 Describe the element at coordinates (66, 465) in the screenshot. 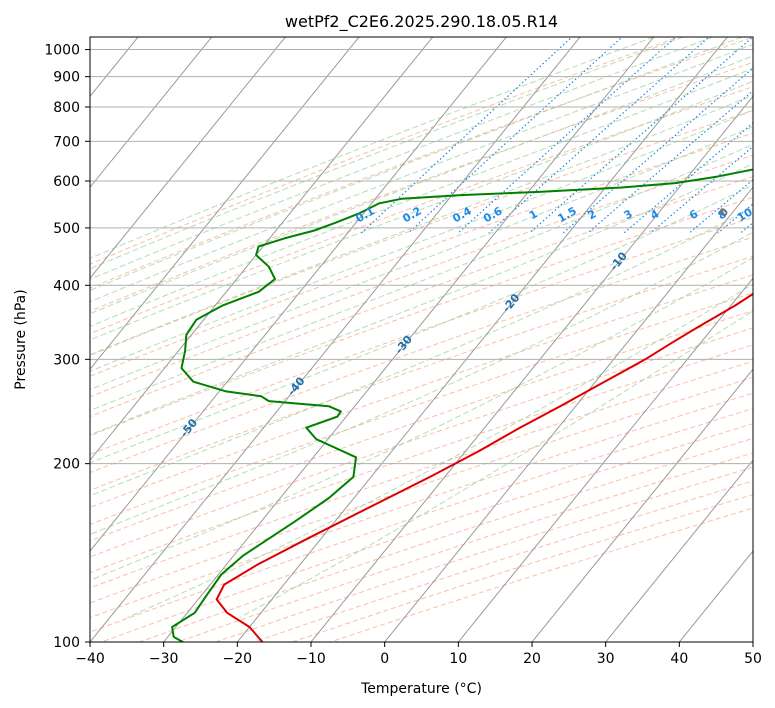

I see `y-tick-label: 200` at that location.